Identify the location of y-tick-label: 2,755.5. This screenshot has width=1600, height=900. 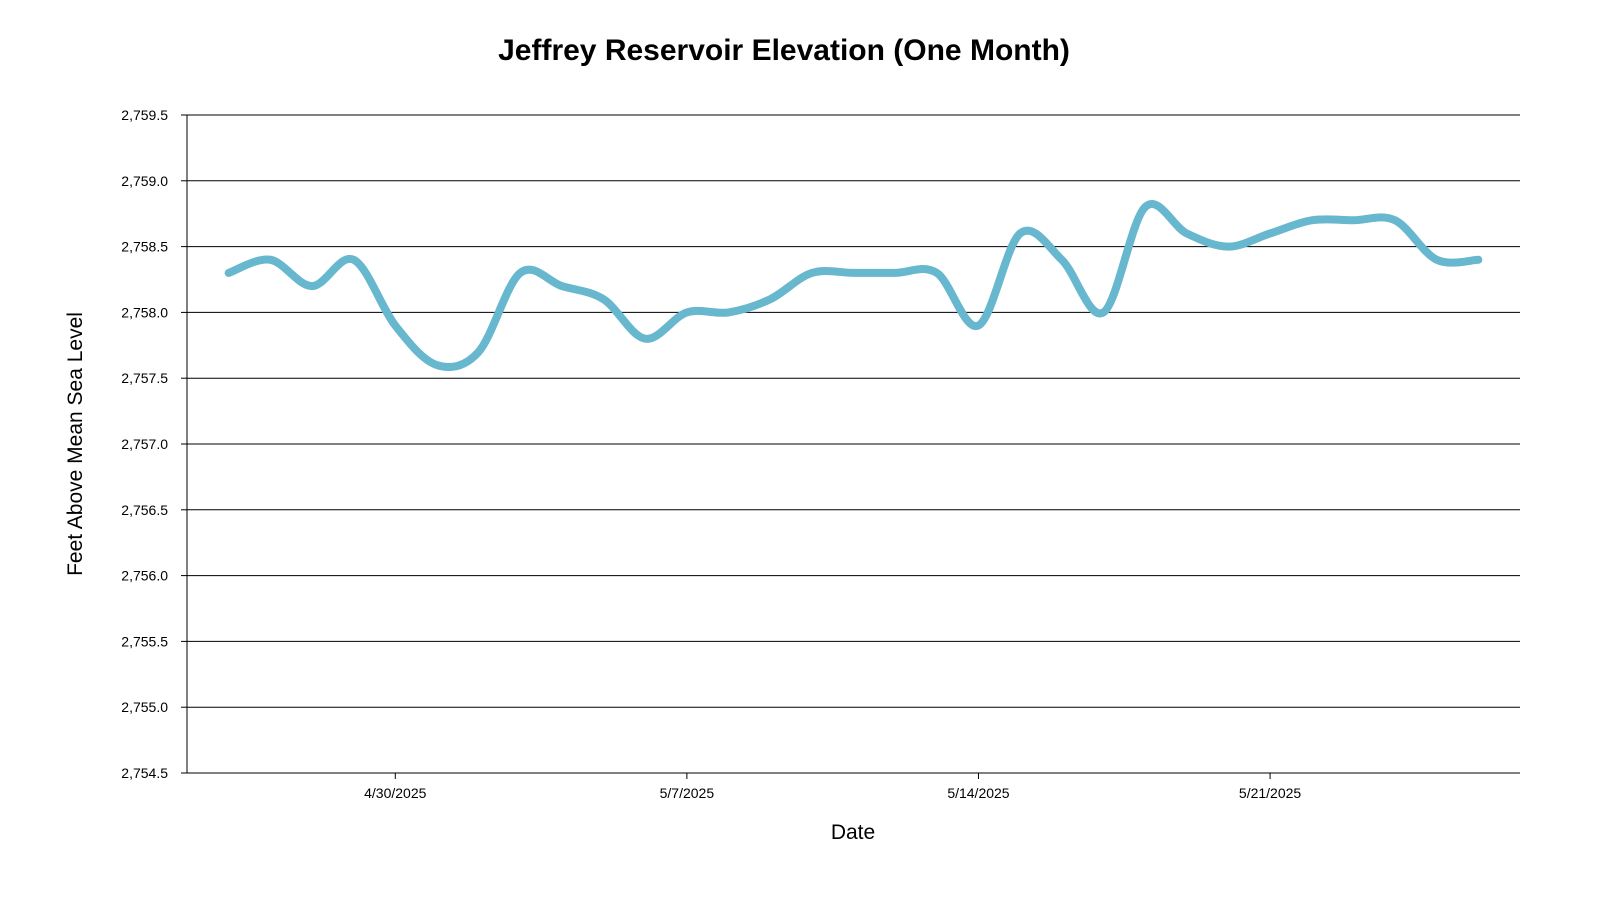
(144, 641).